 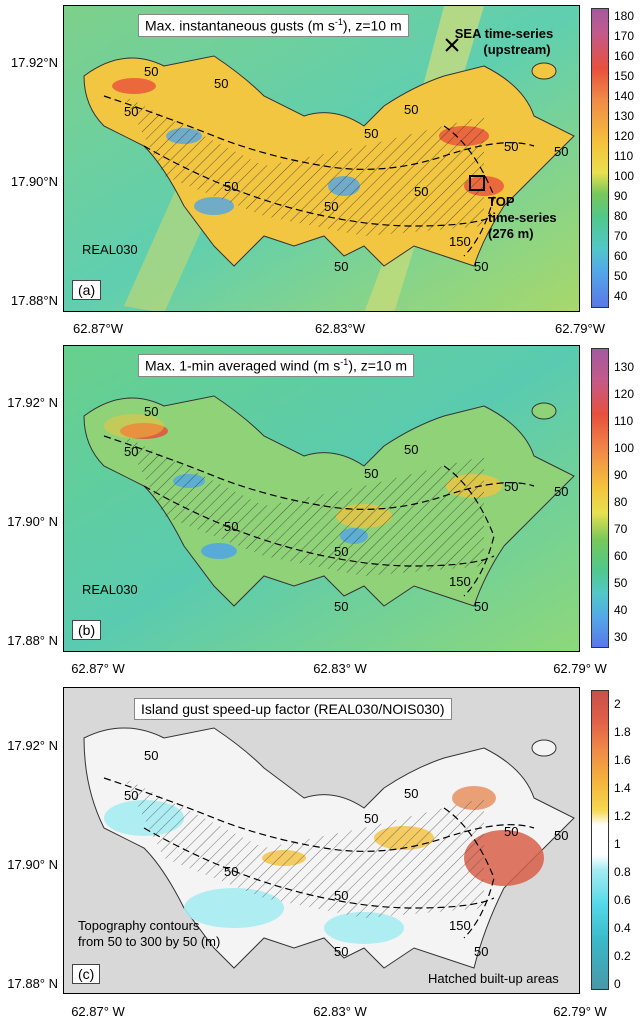 I want to click on colorbar-label: 0.4, so click(x=622, y=928).